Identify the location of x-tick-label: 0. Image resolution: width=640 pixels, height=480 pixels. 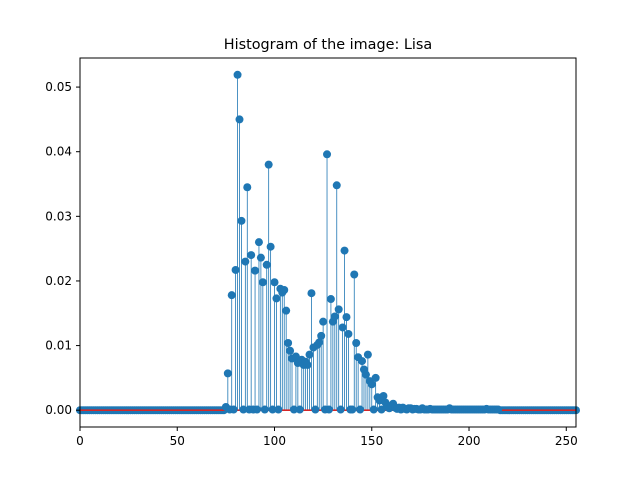
(80, 441).